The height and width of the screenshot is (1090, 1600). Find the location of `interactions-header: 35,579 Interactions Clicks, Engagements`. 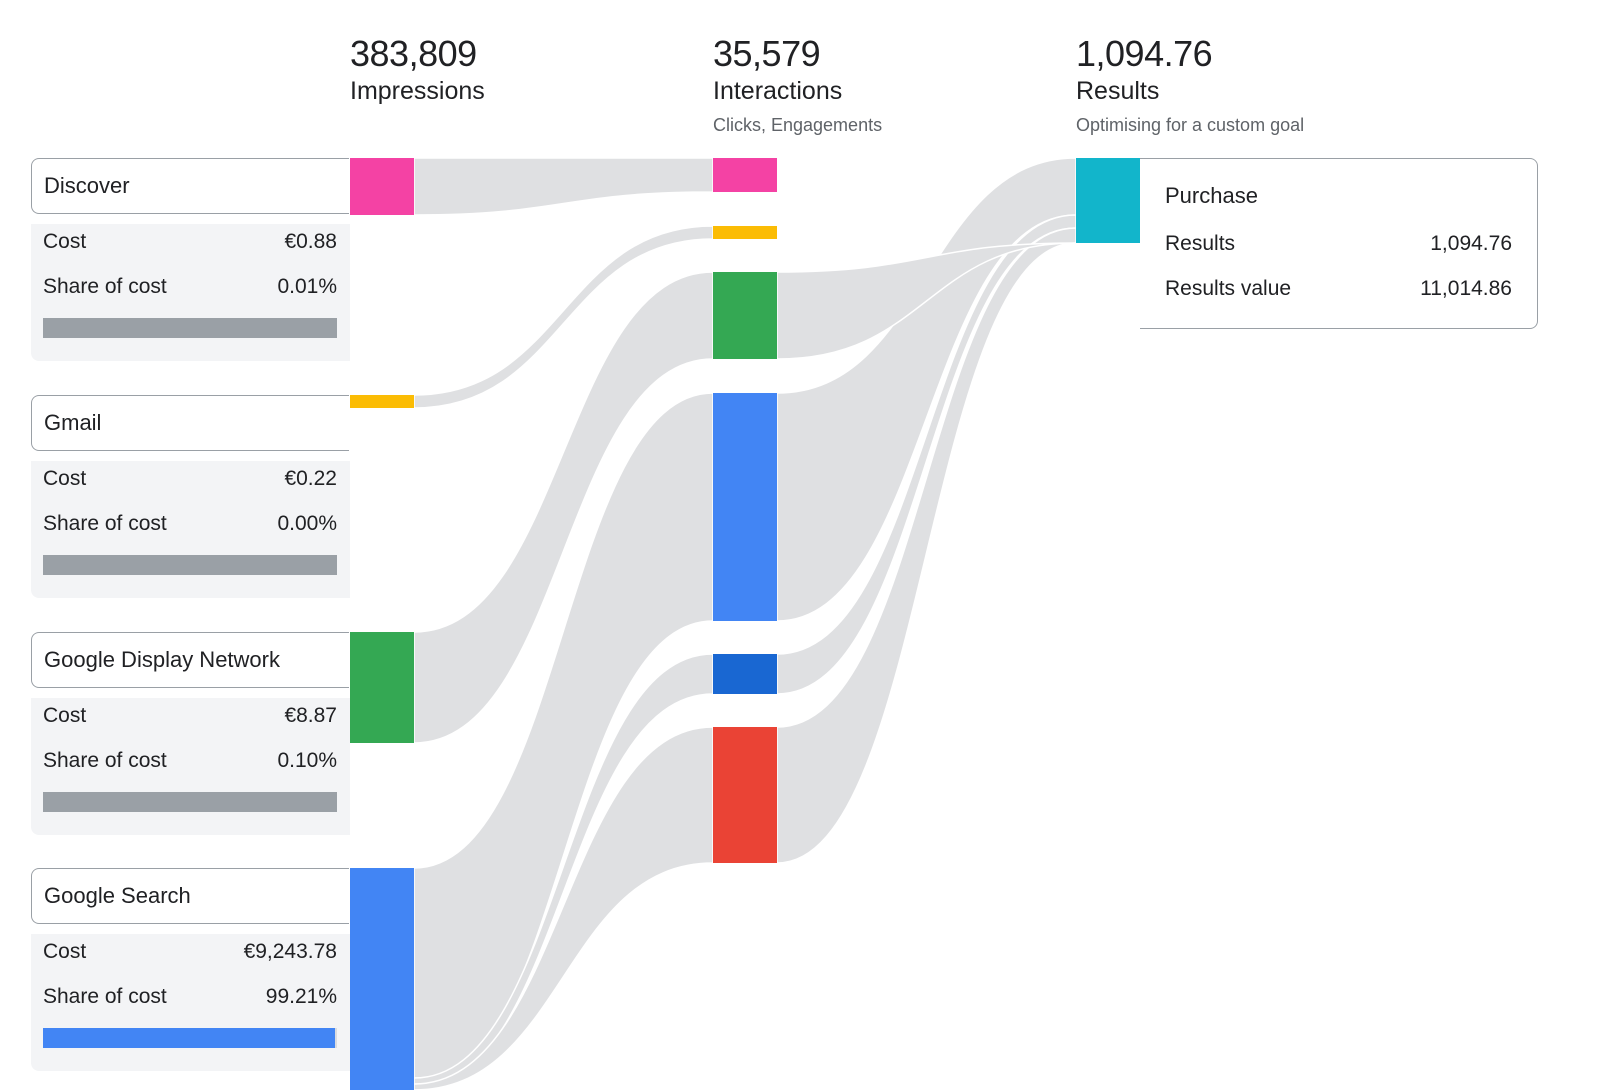

interactions-header: 35,579 Interactions Clicks, Engagements is located at coordinates (797, 85).